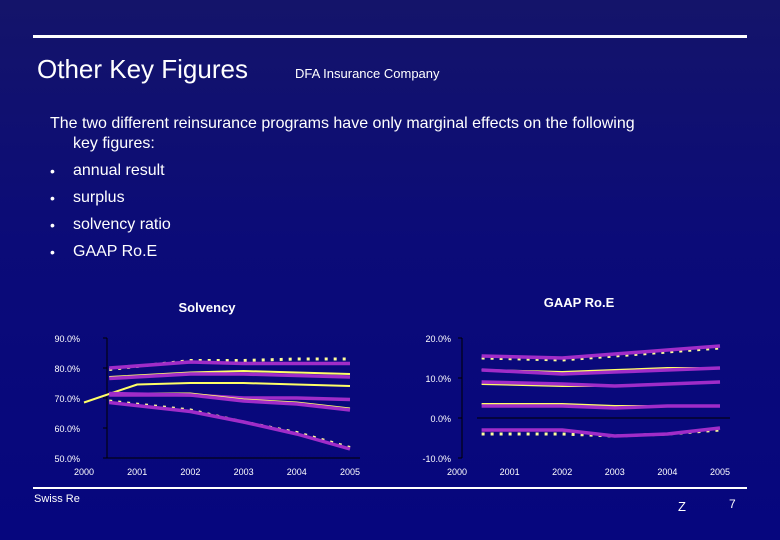 The width and height of the screenshot is (780, 540). Describe the element at coordinates (99, 197) in the screenshot. I see `bullet-text: surplus` at that location.